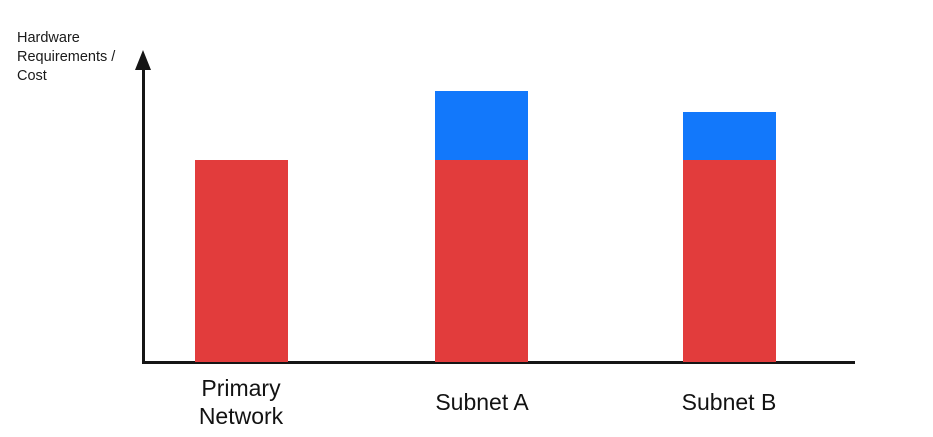 Image resolution: width=933 pixels, height=437 pixels. I want to click on x-label-subnet-a: Subnet A, so click(482, 402).